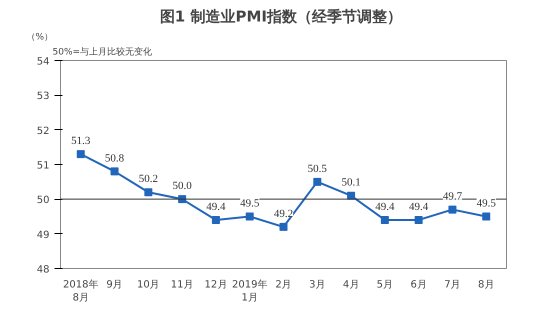  Describe the element at coordinates (182, 285) in the screenshot. I see `x-tick-label: 11月` at that location.